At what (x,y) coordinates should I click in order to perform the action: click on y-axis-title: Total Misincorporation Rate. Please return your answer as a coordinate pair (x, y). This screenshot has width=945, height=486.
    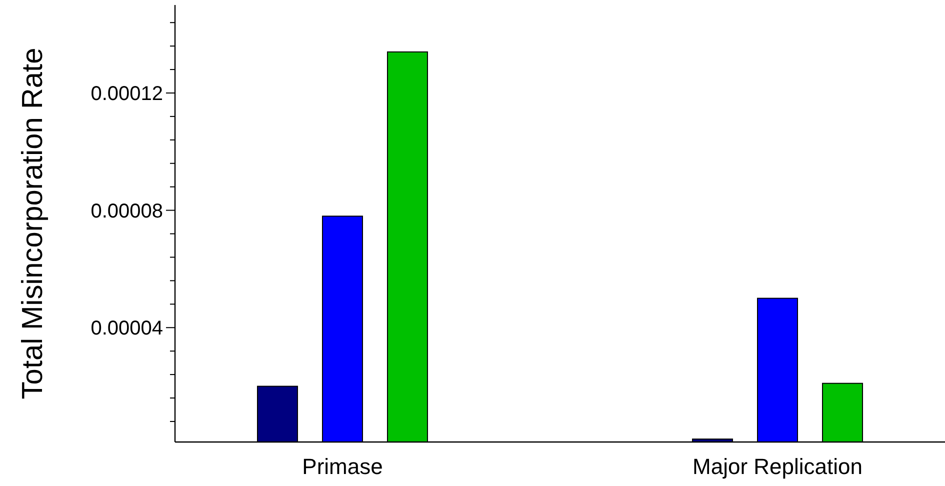
    Looking at the image, I should click on (33, 224).